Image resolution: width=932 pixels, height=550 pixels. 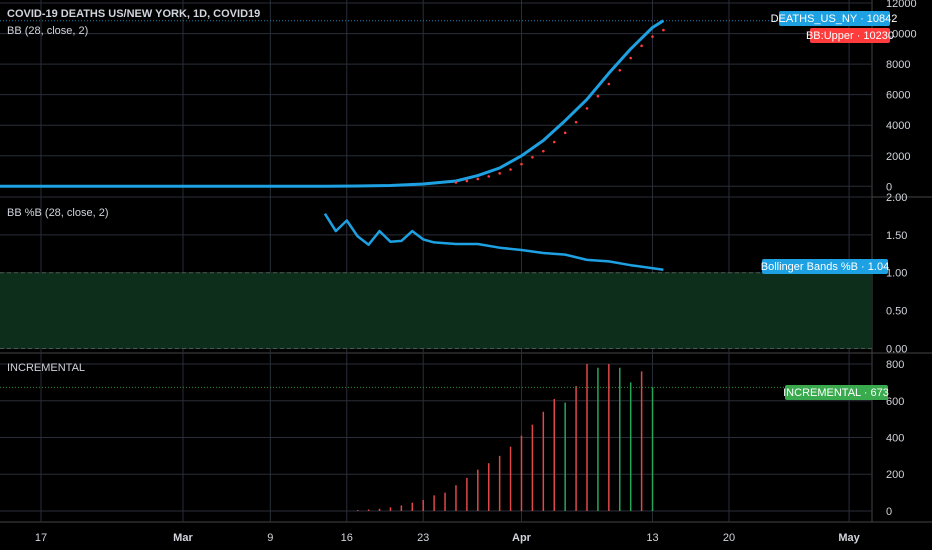 What do you see at coordinates (347, 538) in the screenshot?
I see `x-tick-label: 16` at bounding box center [347, 538].